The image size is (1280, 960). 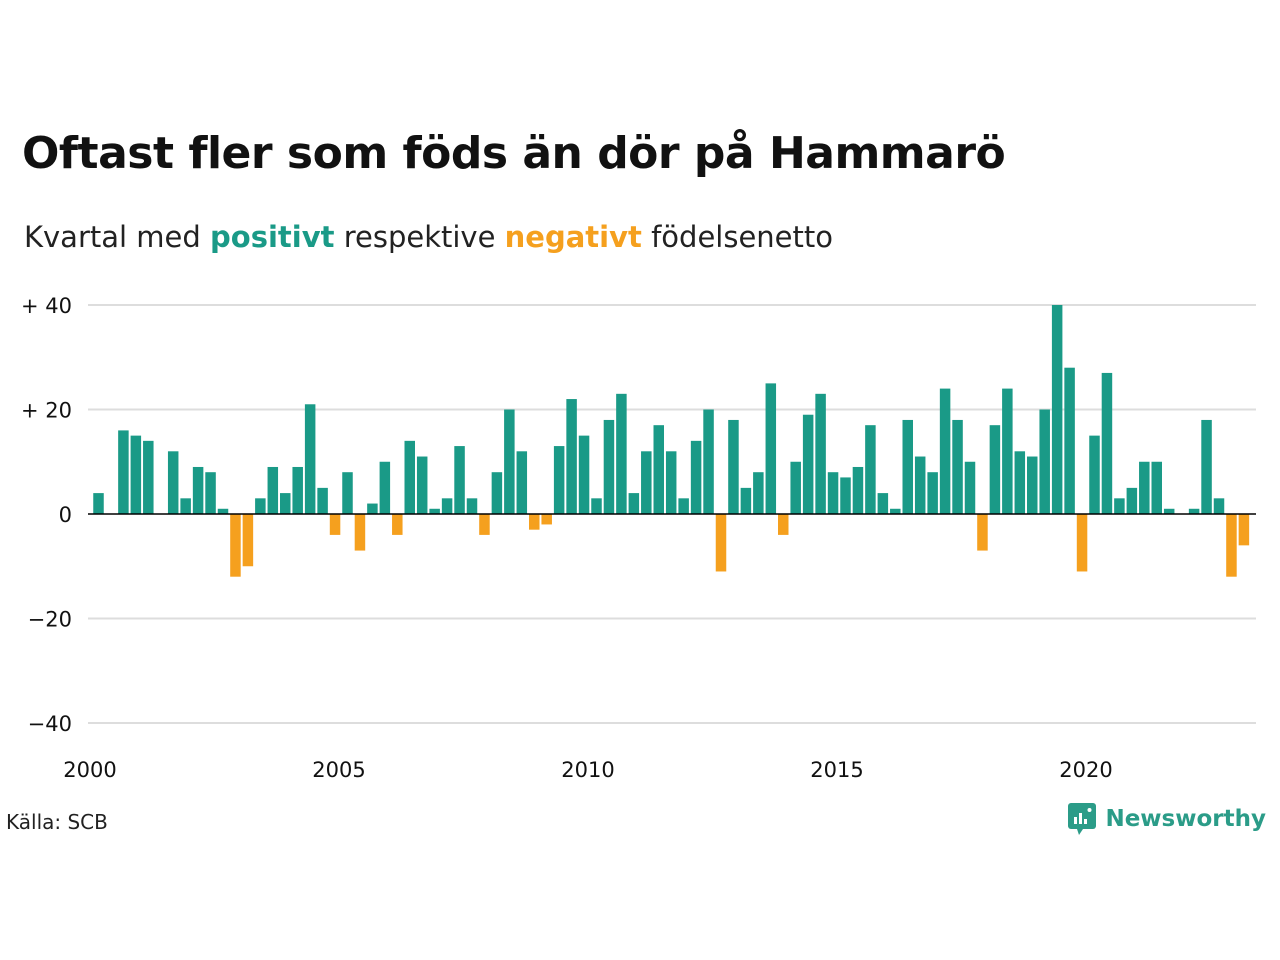 What do you see at coordinates (573, 237) in the screenshot?
I see `subtitle-negative-word: negativt` at bounding box center [573, 237].